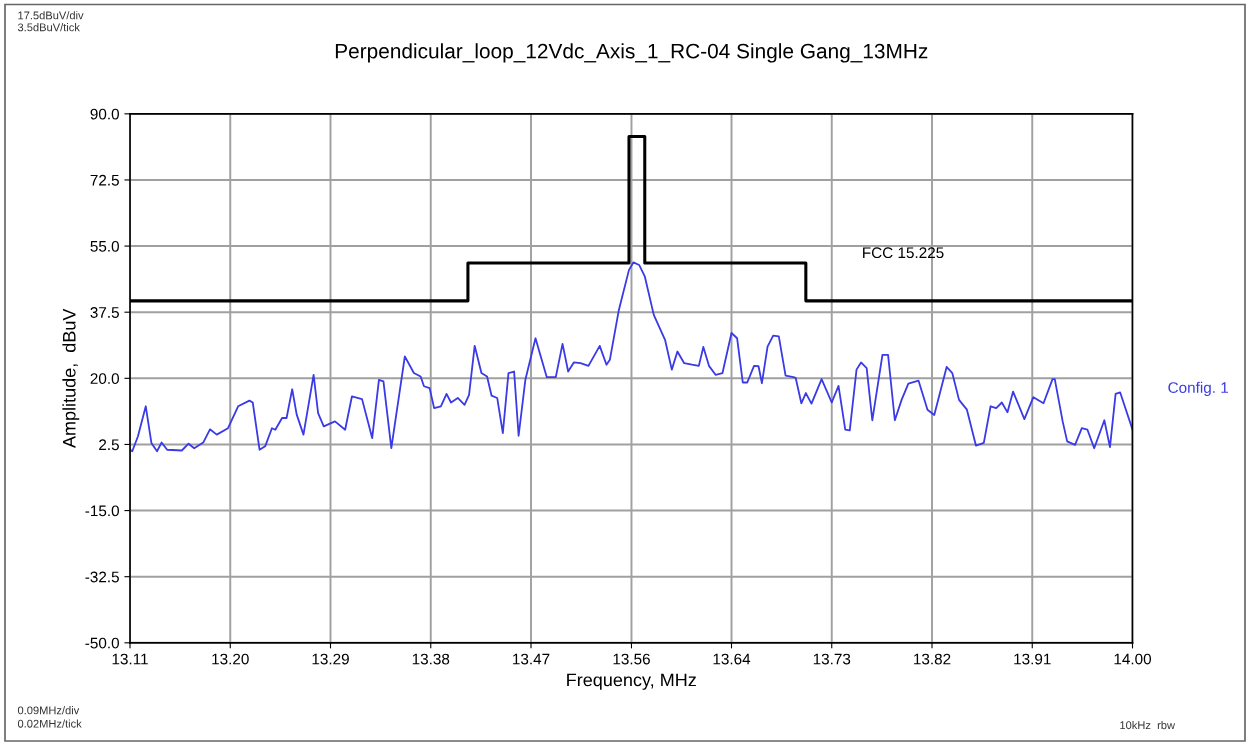  Describe the element at coordinates (1032, 659) in the screenshot. I see `x-tick-label: 13.91` at that location.